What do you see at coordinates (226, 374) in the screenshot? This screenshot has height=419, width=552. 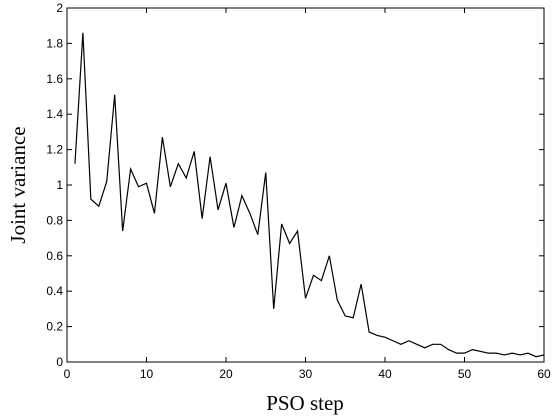 I see `x-tick-label: 20` at bounding box center [226, 374].